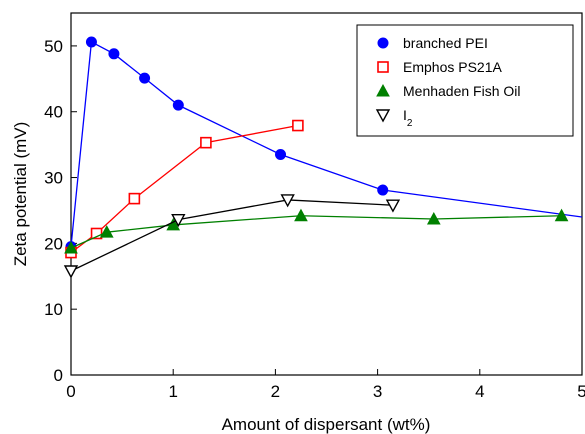 The height and width of the screenshot is (434, 585). I want to click on y-axis-label: Zeta potential (mV), so click(20, 194).